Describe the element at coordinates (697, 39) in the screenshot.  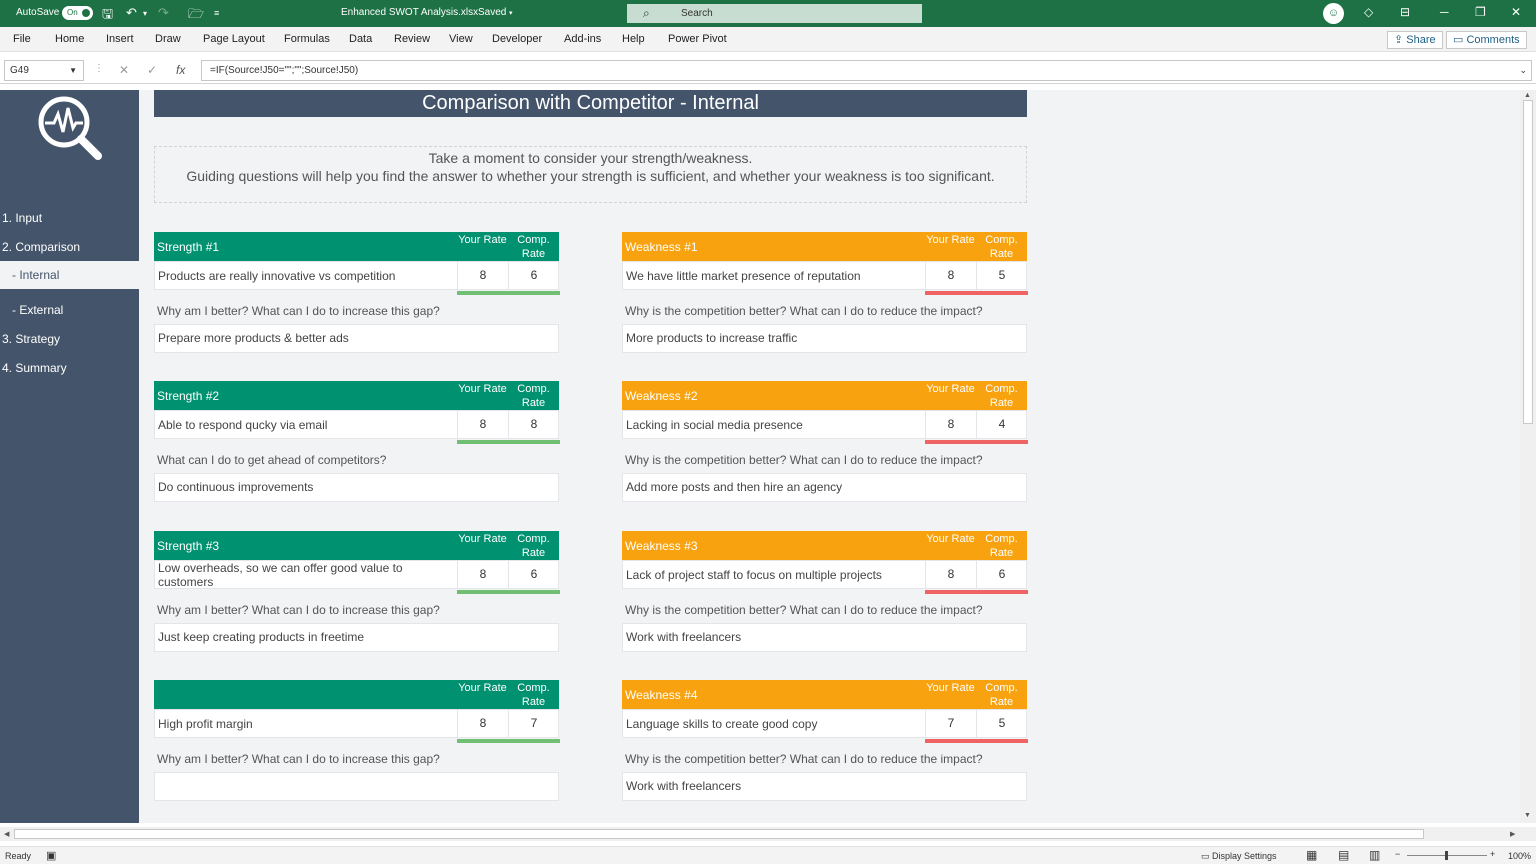
I see `tab-power-pivot: Power Pivot` at that location.